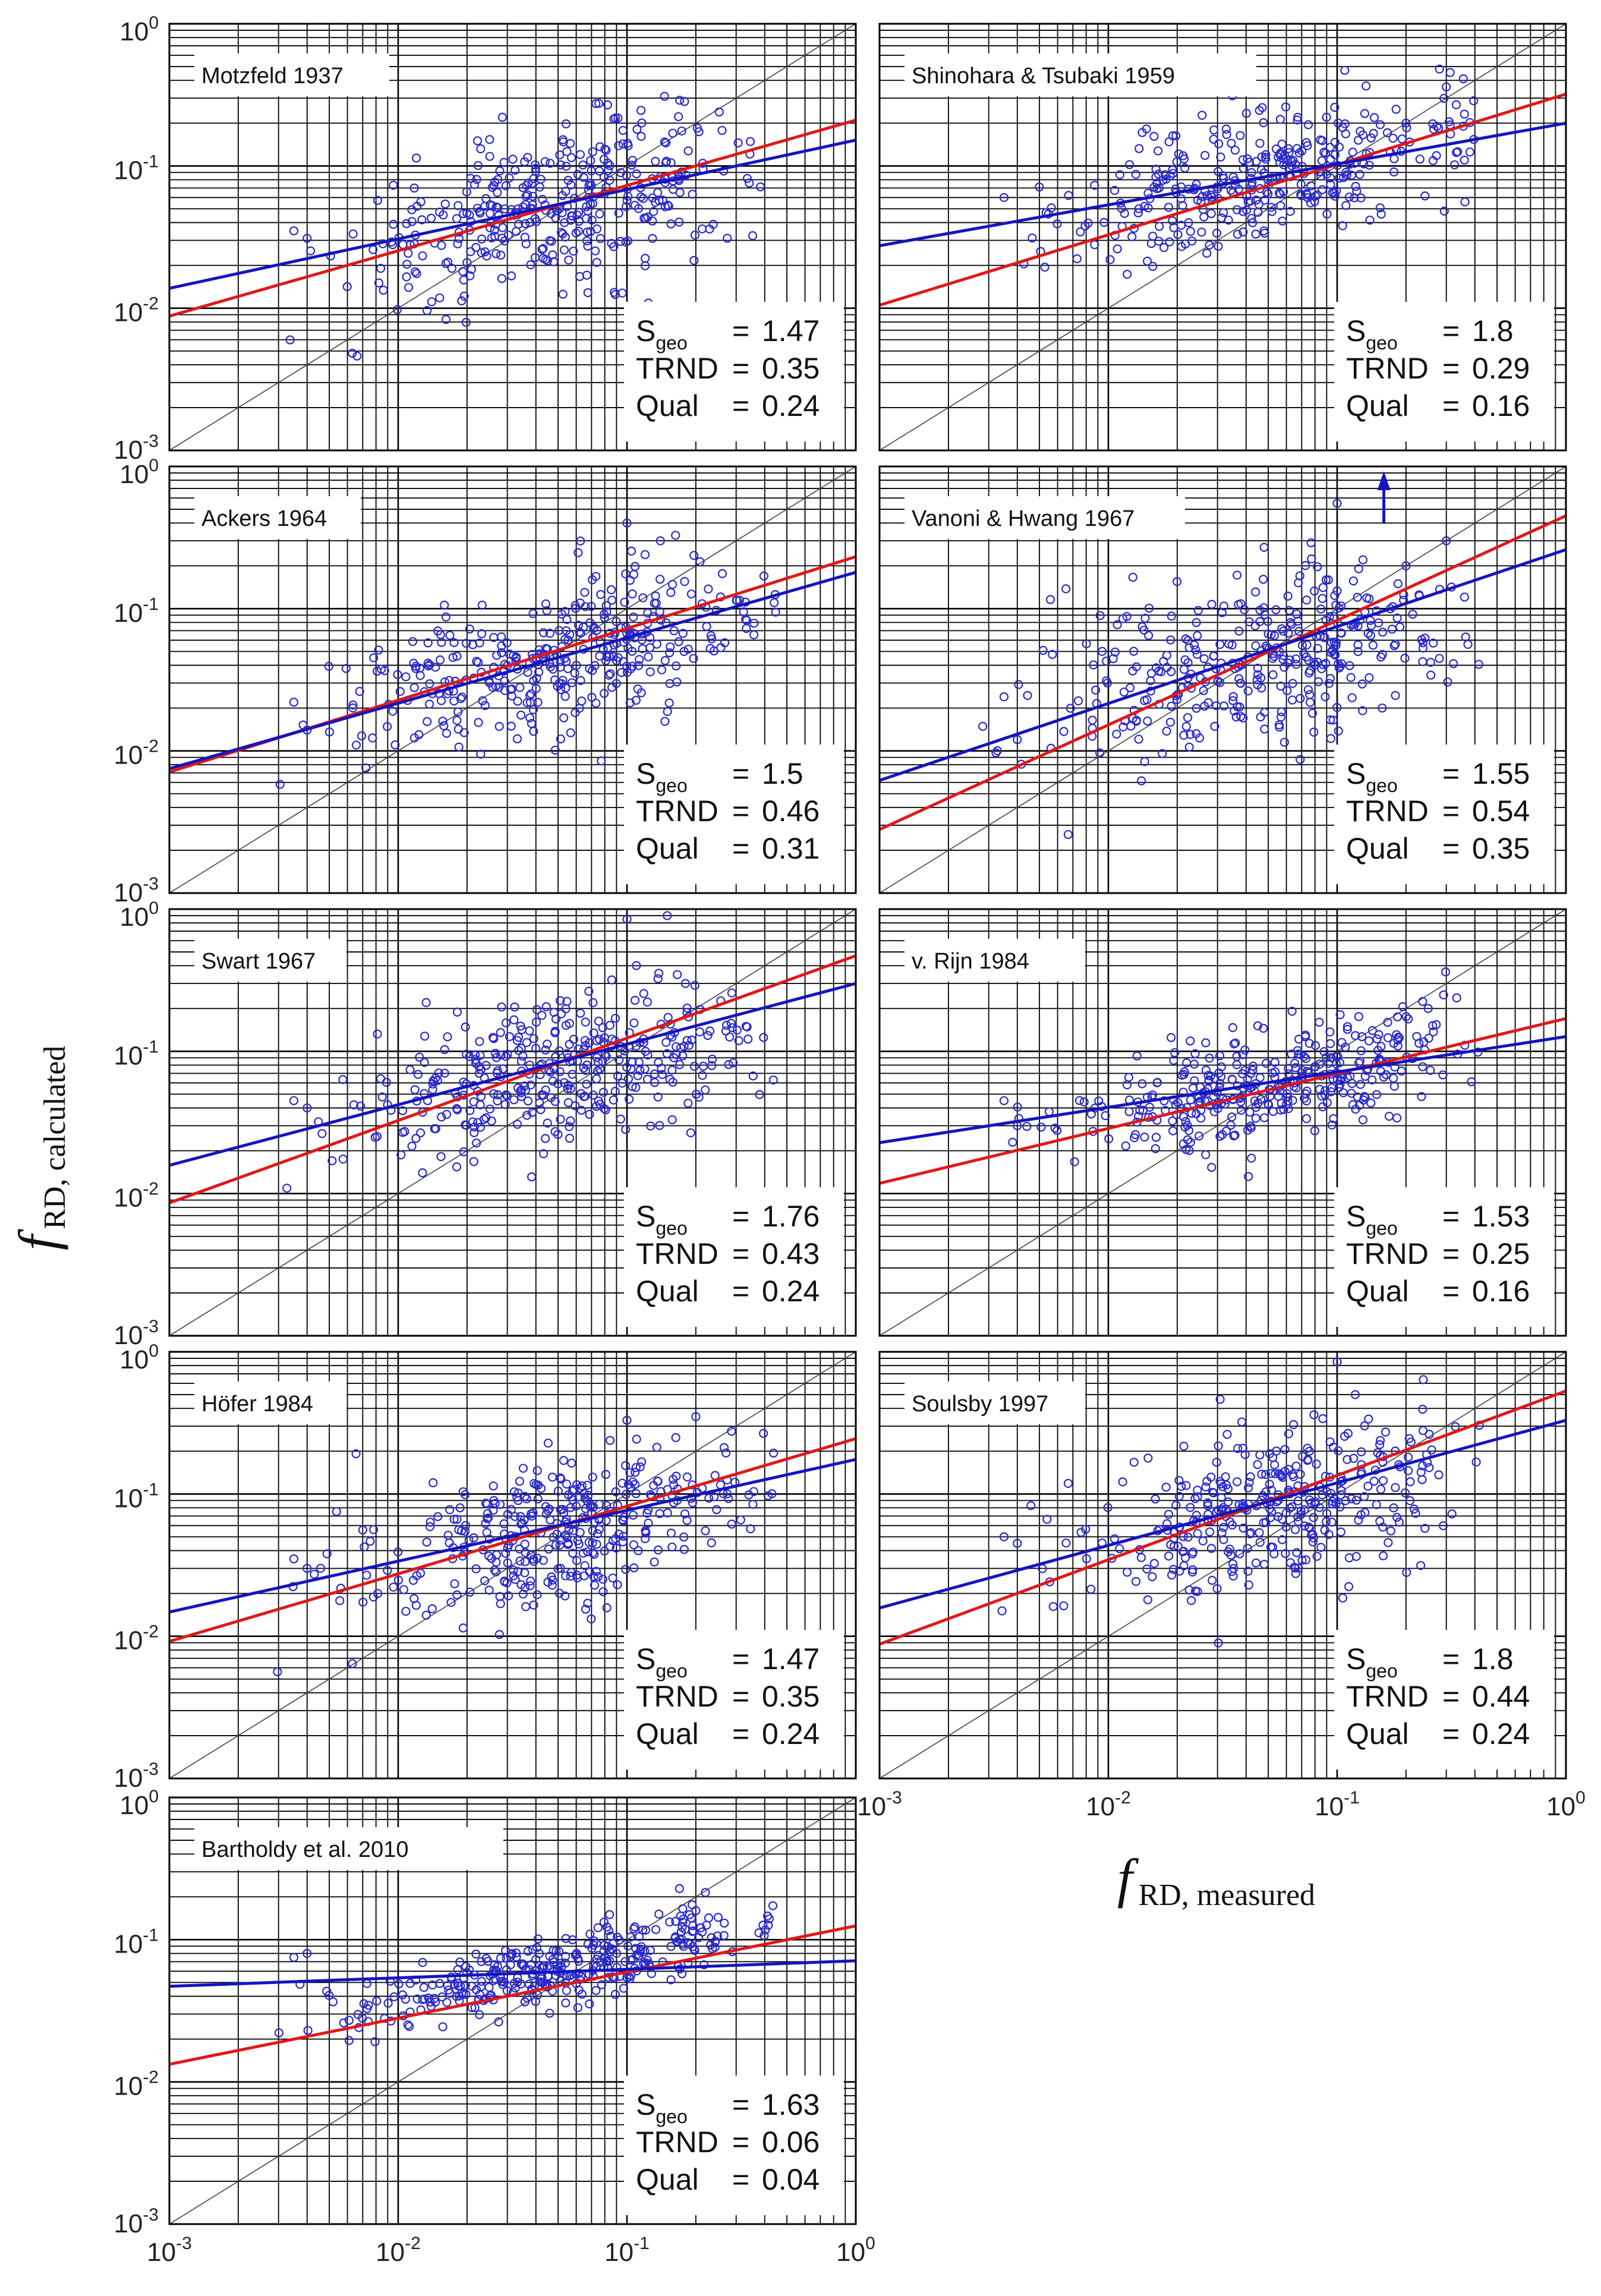 This screenshot has width=1601, height=2296. What do you see at coordinates (136, 1941) in the screenshot?
I see `y-tick-label: 10-1` at bounding box center [136, 1941].